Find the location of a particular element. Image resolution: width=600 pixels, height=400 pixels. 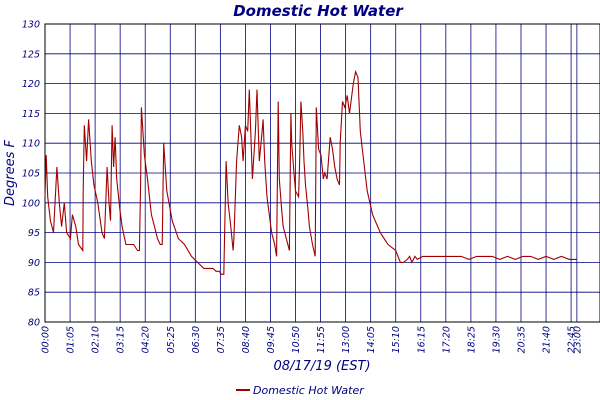

x-tick-label: 02:10 is located at coordinates (96, 339).